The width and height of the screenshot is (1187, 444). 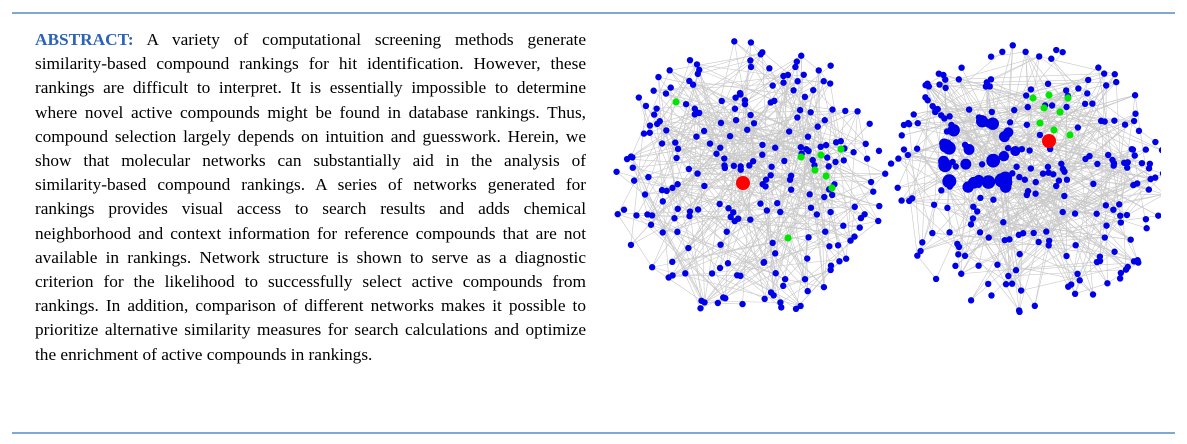 I want to click on abstract-label: ABSTRACT:, so click(x=84, y=39).